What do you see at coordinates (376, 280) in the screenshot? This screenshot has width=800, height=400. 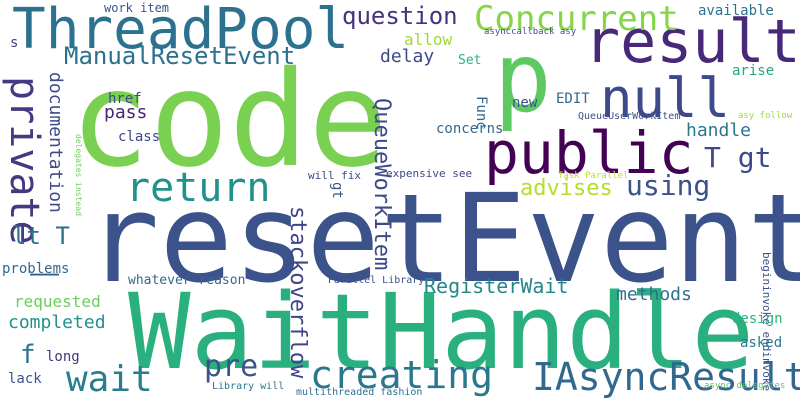 I see `word-parallel-library: Parallel Library` at bounding box center [376, 280].